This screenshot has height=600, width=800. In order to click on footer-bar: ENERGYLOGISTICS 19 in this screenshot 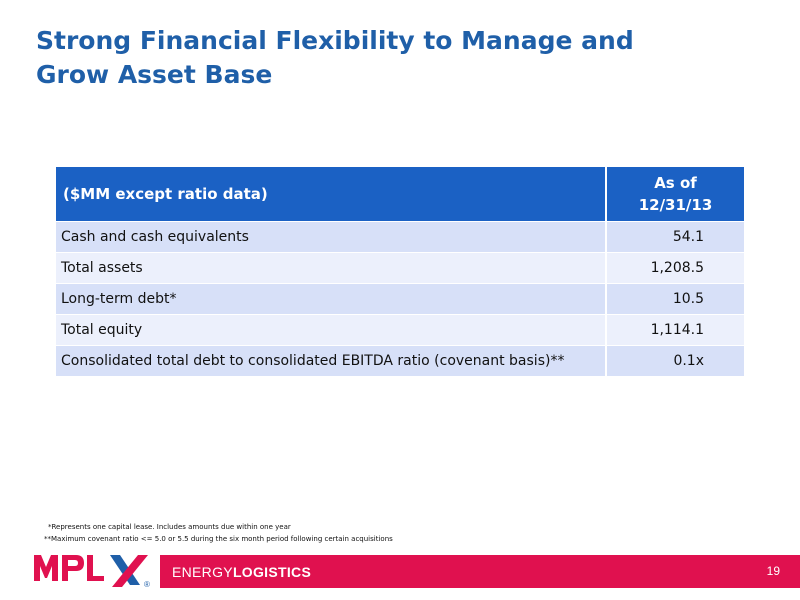, I will do `click(480, 571)`.